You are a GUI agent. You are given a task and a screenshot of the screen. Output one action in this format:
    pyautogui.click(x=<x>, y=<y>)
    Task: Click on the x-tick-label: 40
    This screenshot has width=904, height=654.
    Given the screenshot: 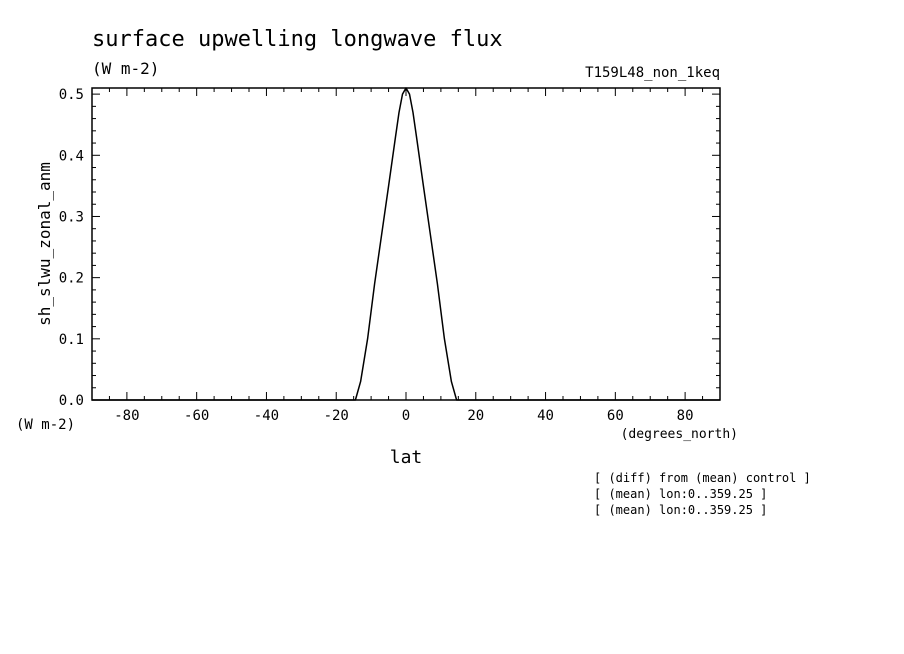 What is the action you would take?
    pyautogui.click(x=545, y=416)
    